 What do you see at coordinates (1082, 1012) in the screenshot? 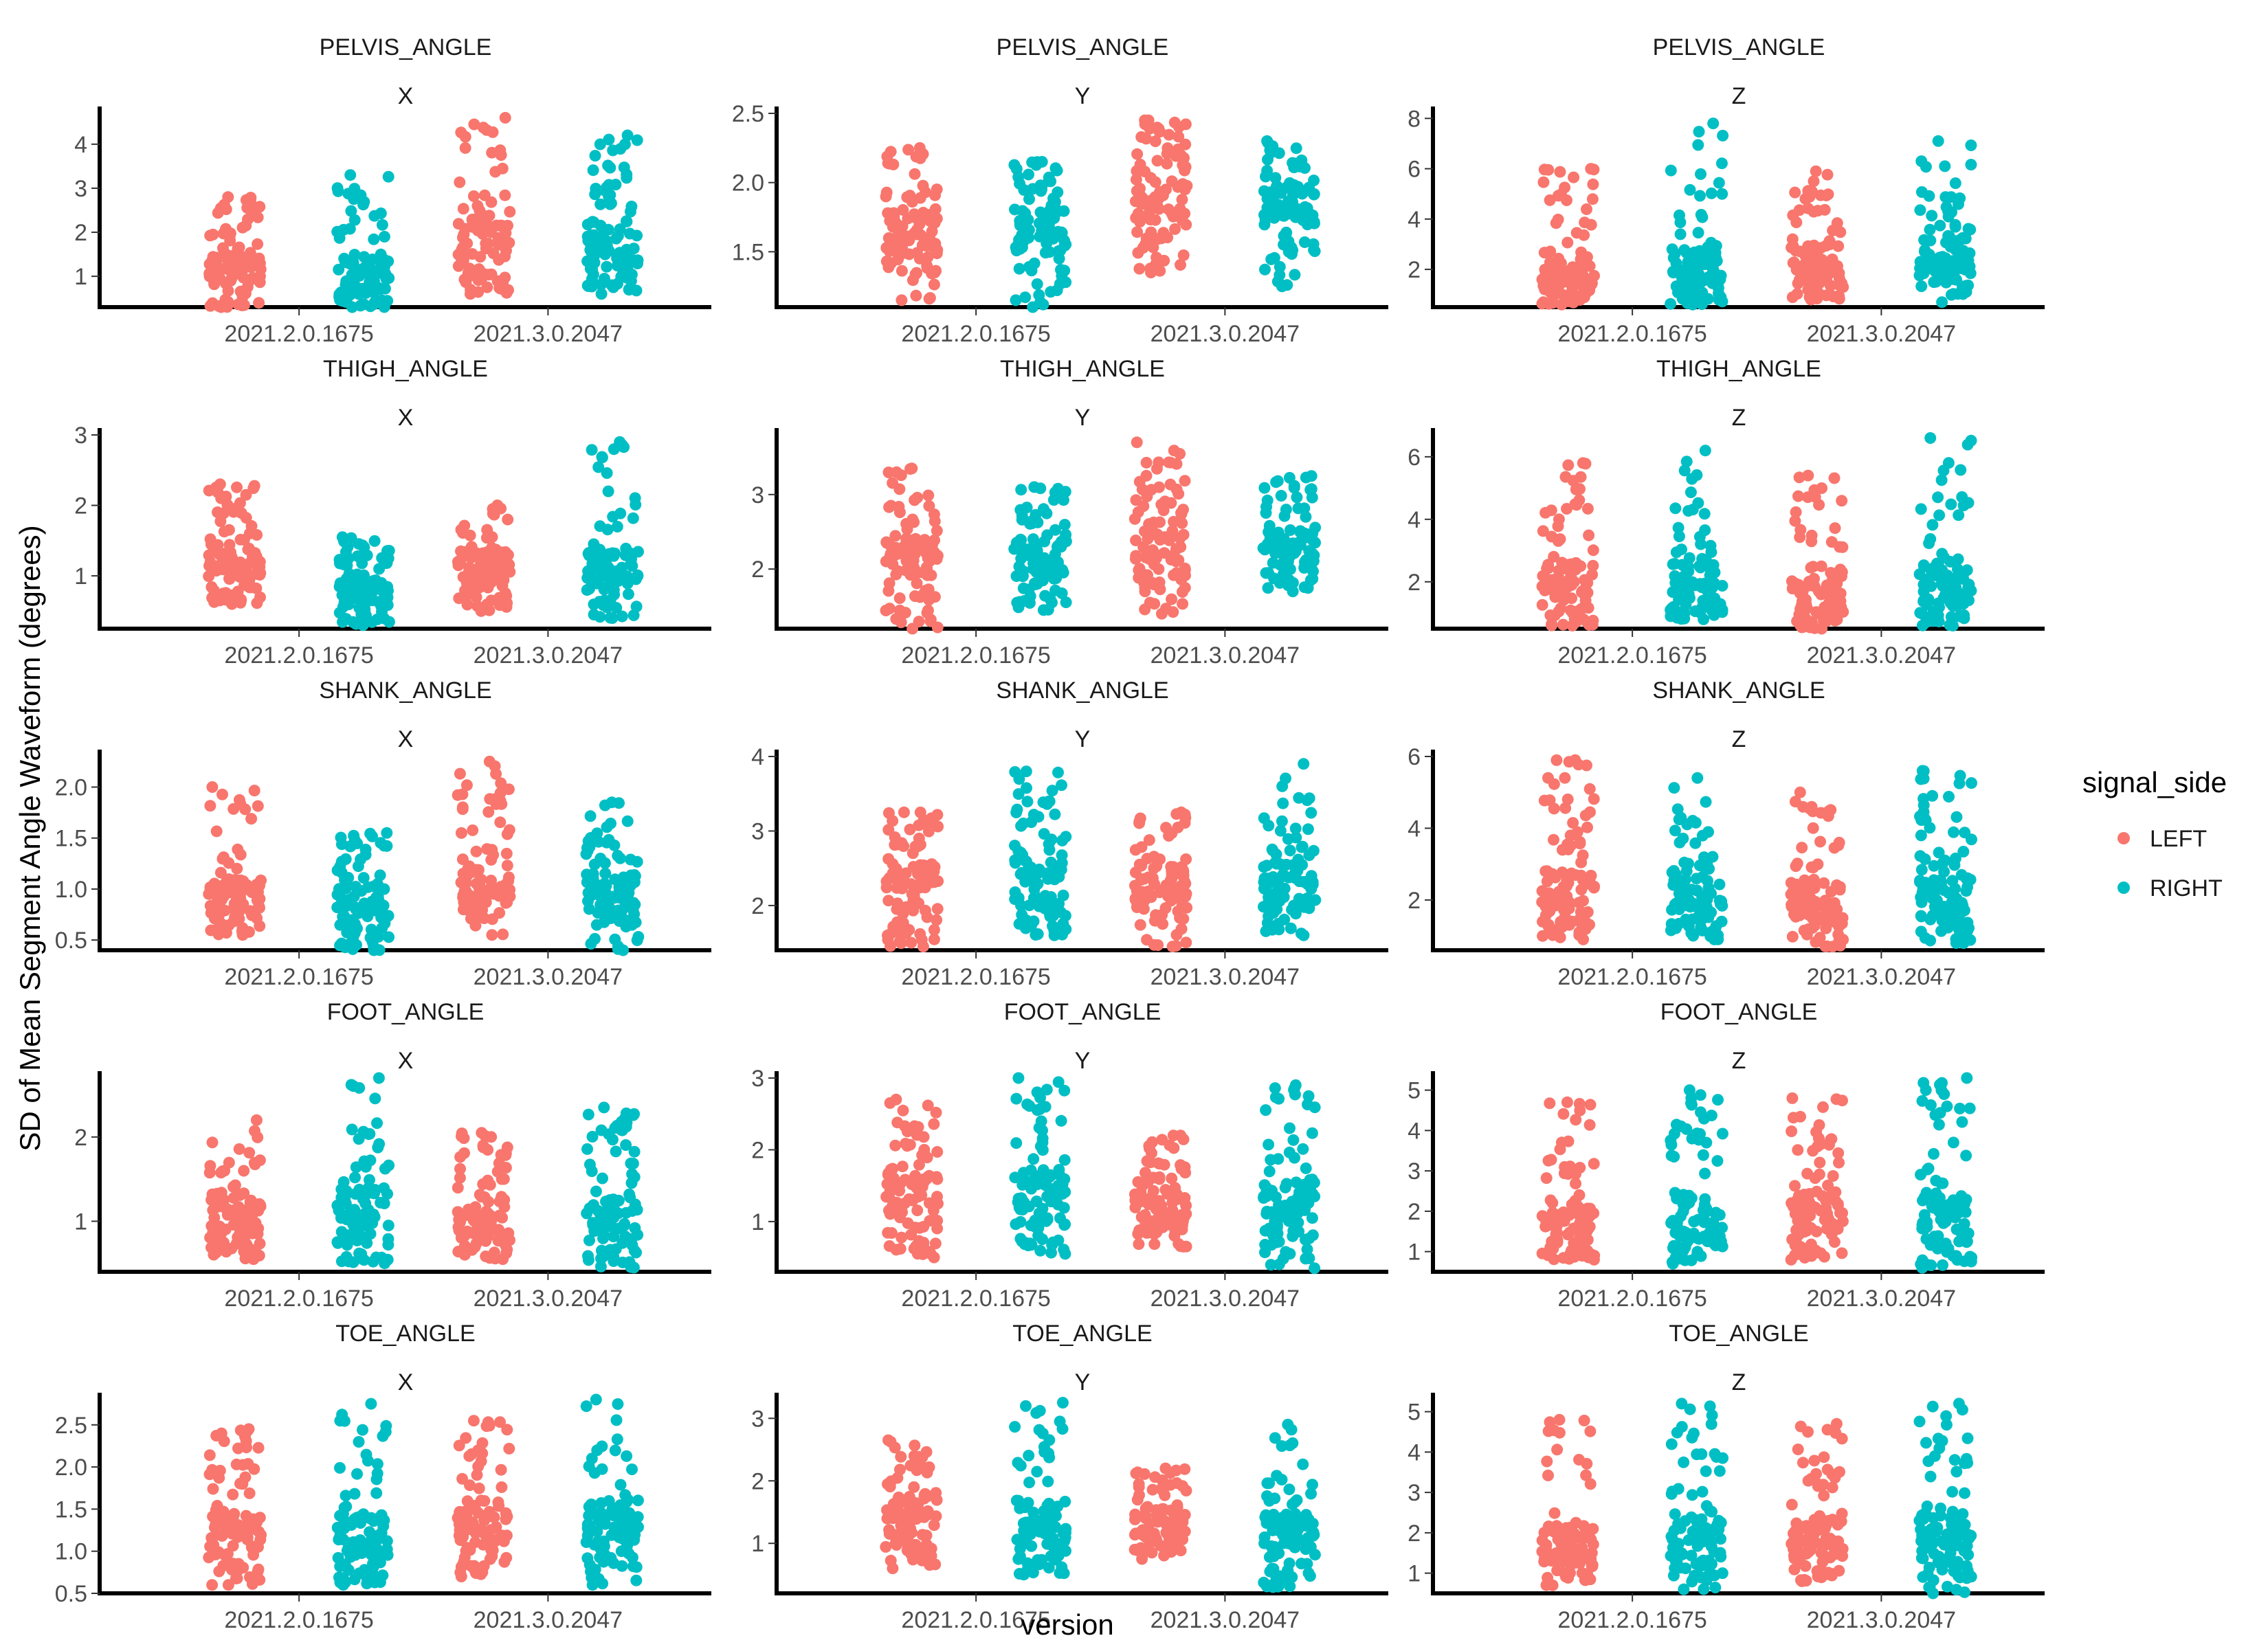
I see `panel-segment-label: FOOT_ANGLE` at bounding box center [1082, 1012].